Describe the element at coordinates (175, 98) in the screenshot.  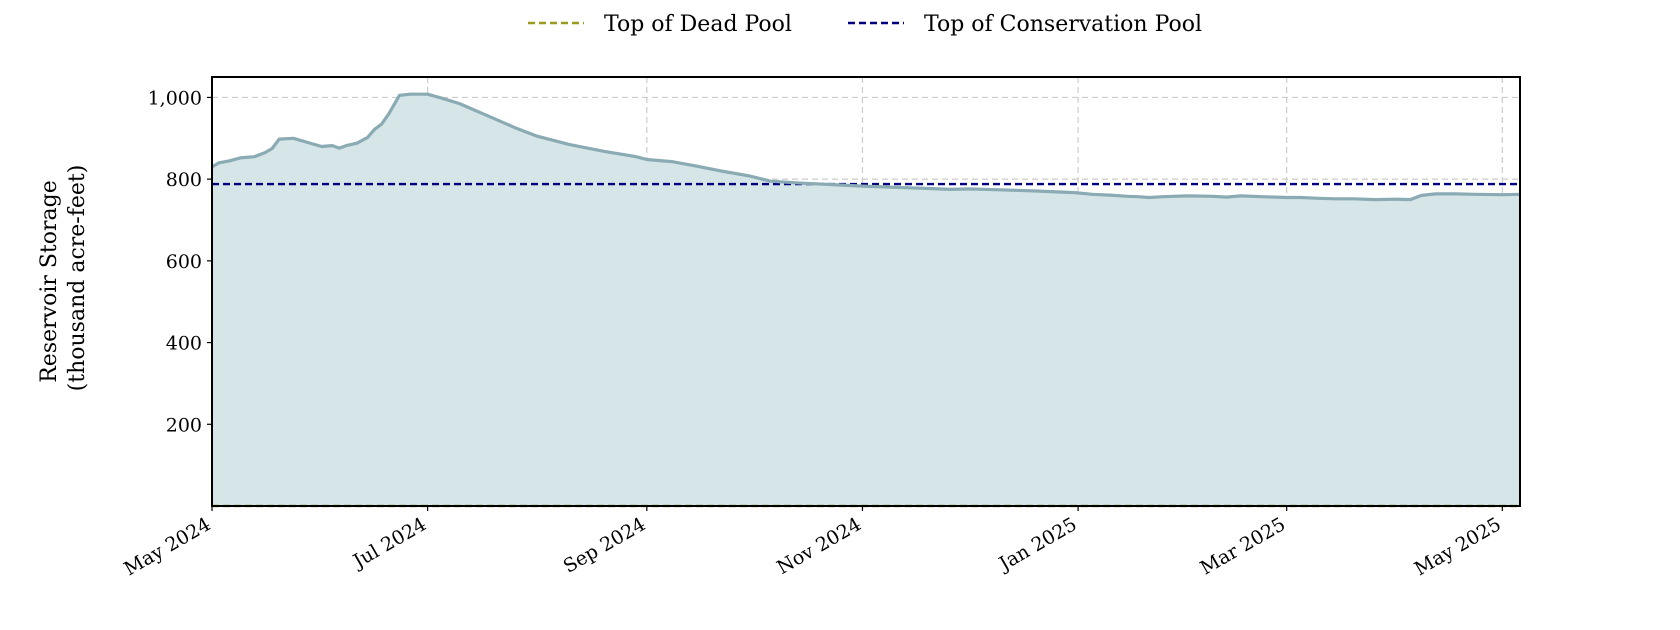
I see `y-tick-label: 1,000` at that location.